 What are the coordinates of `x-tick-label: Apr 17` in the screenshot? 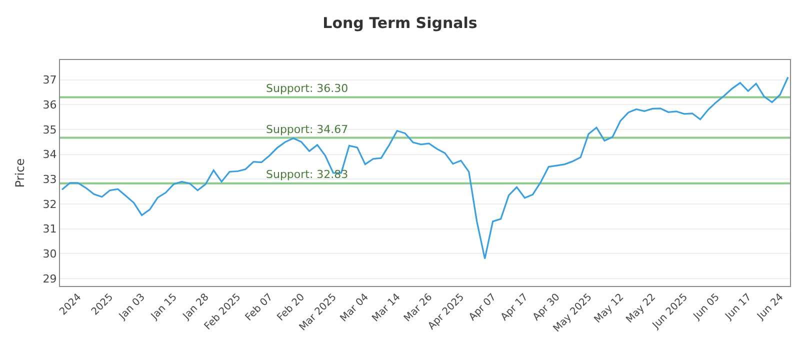 It's located at (514, 308).